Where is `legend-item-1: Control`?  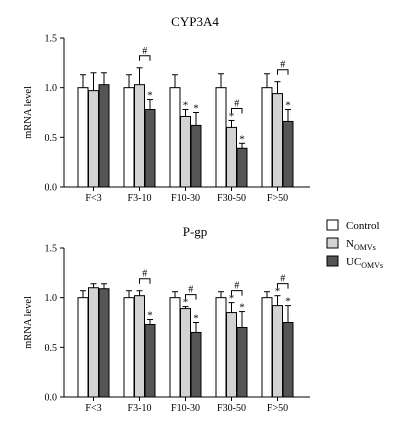
legend-item-1: Control is located at coordinates (353, 225).